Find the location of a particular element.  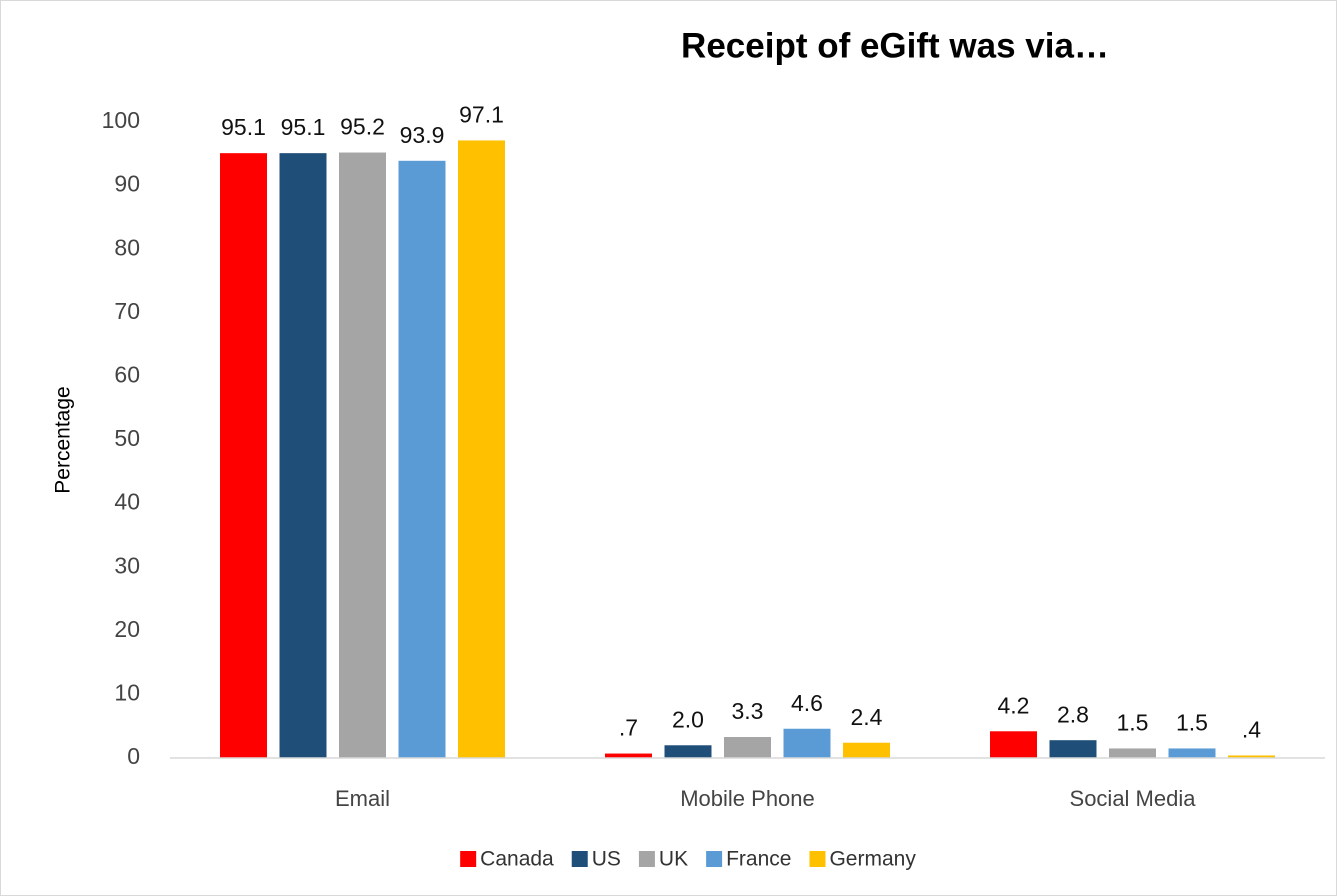

x-tick-label: Email is located at coordinates (362, 798).